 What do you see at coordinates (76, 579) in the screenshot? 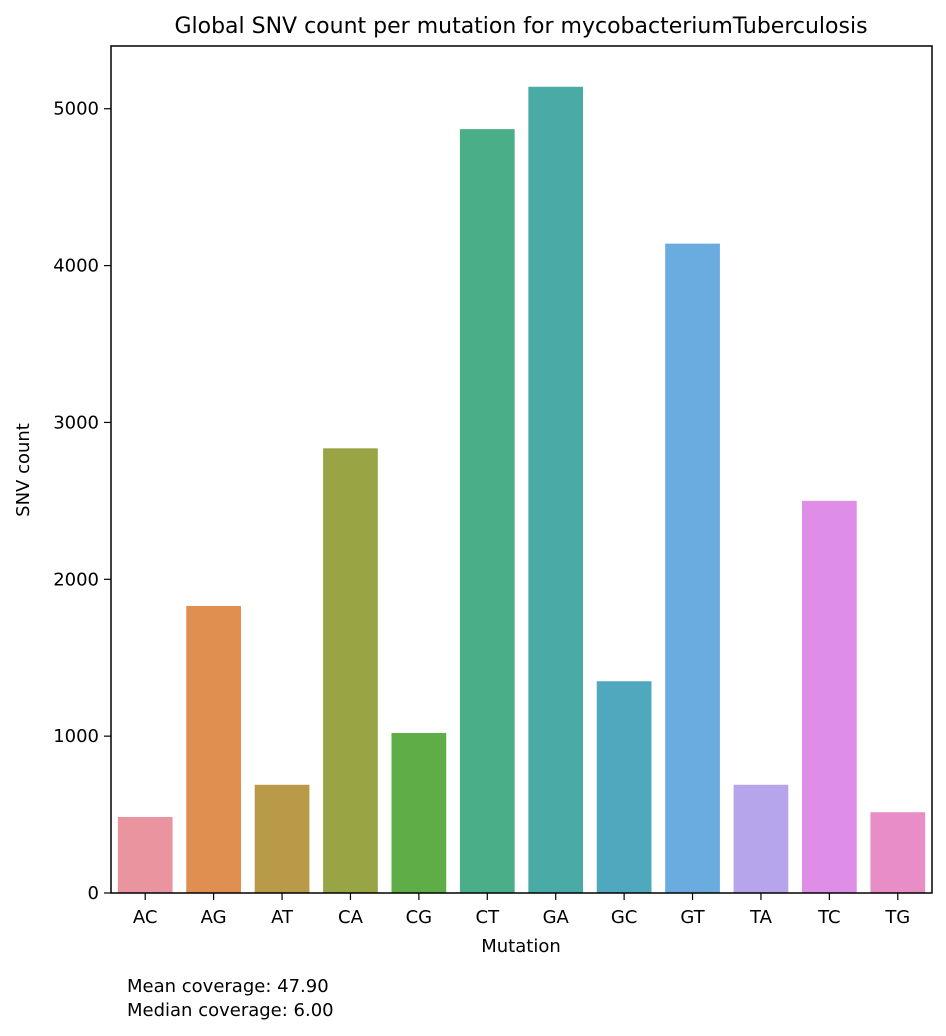
I see `y-tick-label-2000: 2000` at bounding box center [76, 579].